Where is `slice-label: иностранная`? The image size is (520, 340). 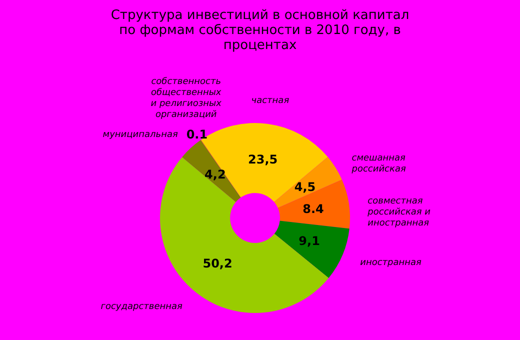 slice-label: иностранная is located at coordinates (391, 263).